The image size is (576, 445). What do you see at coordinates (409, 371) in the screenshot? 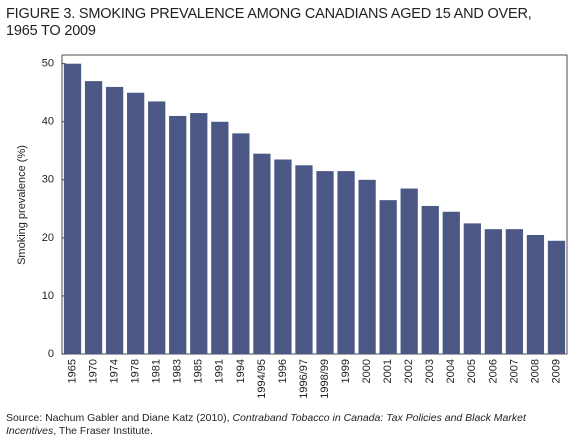
I see `x-tick-label: 2002` at bounding box center [409, 371].